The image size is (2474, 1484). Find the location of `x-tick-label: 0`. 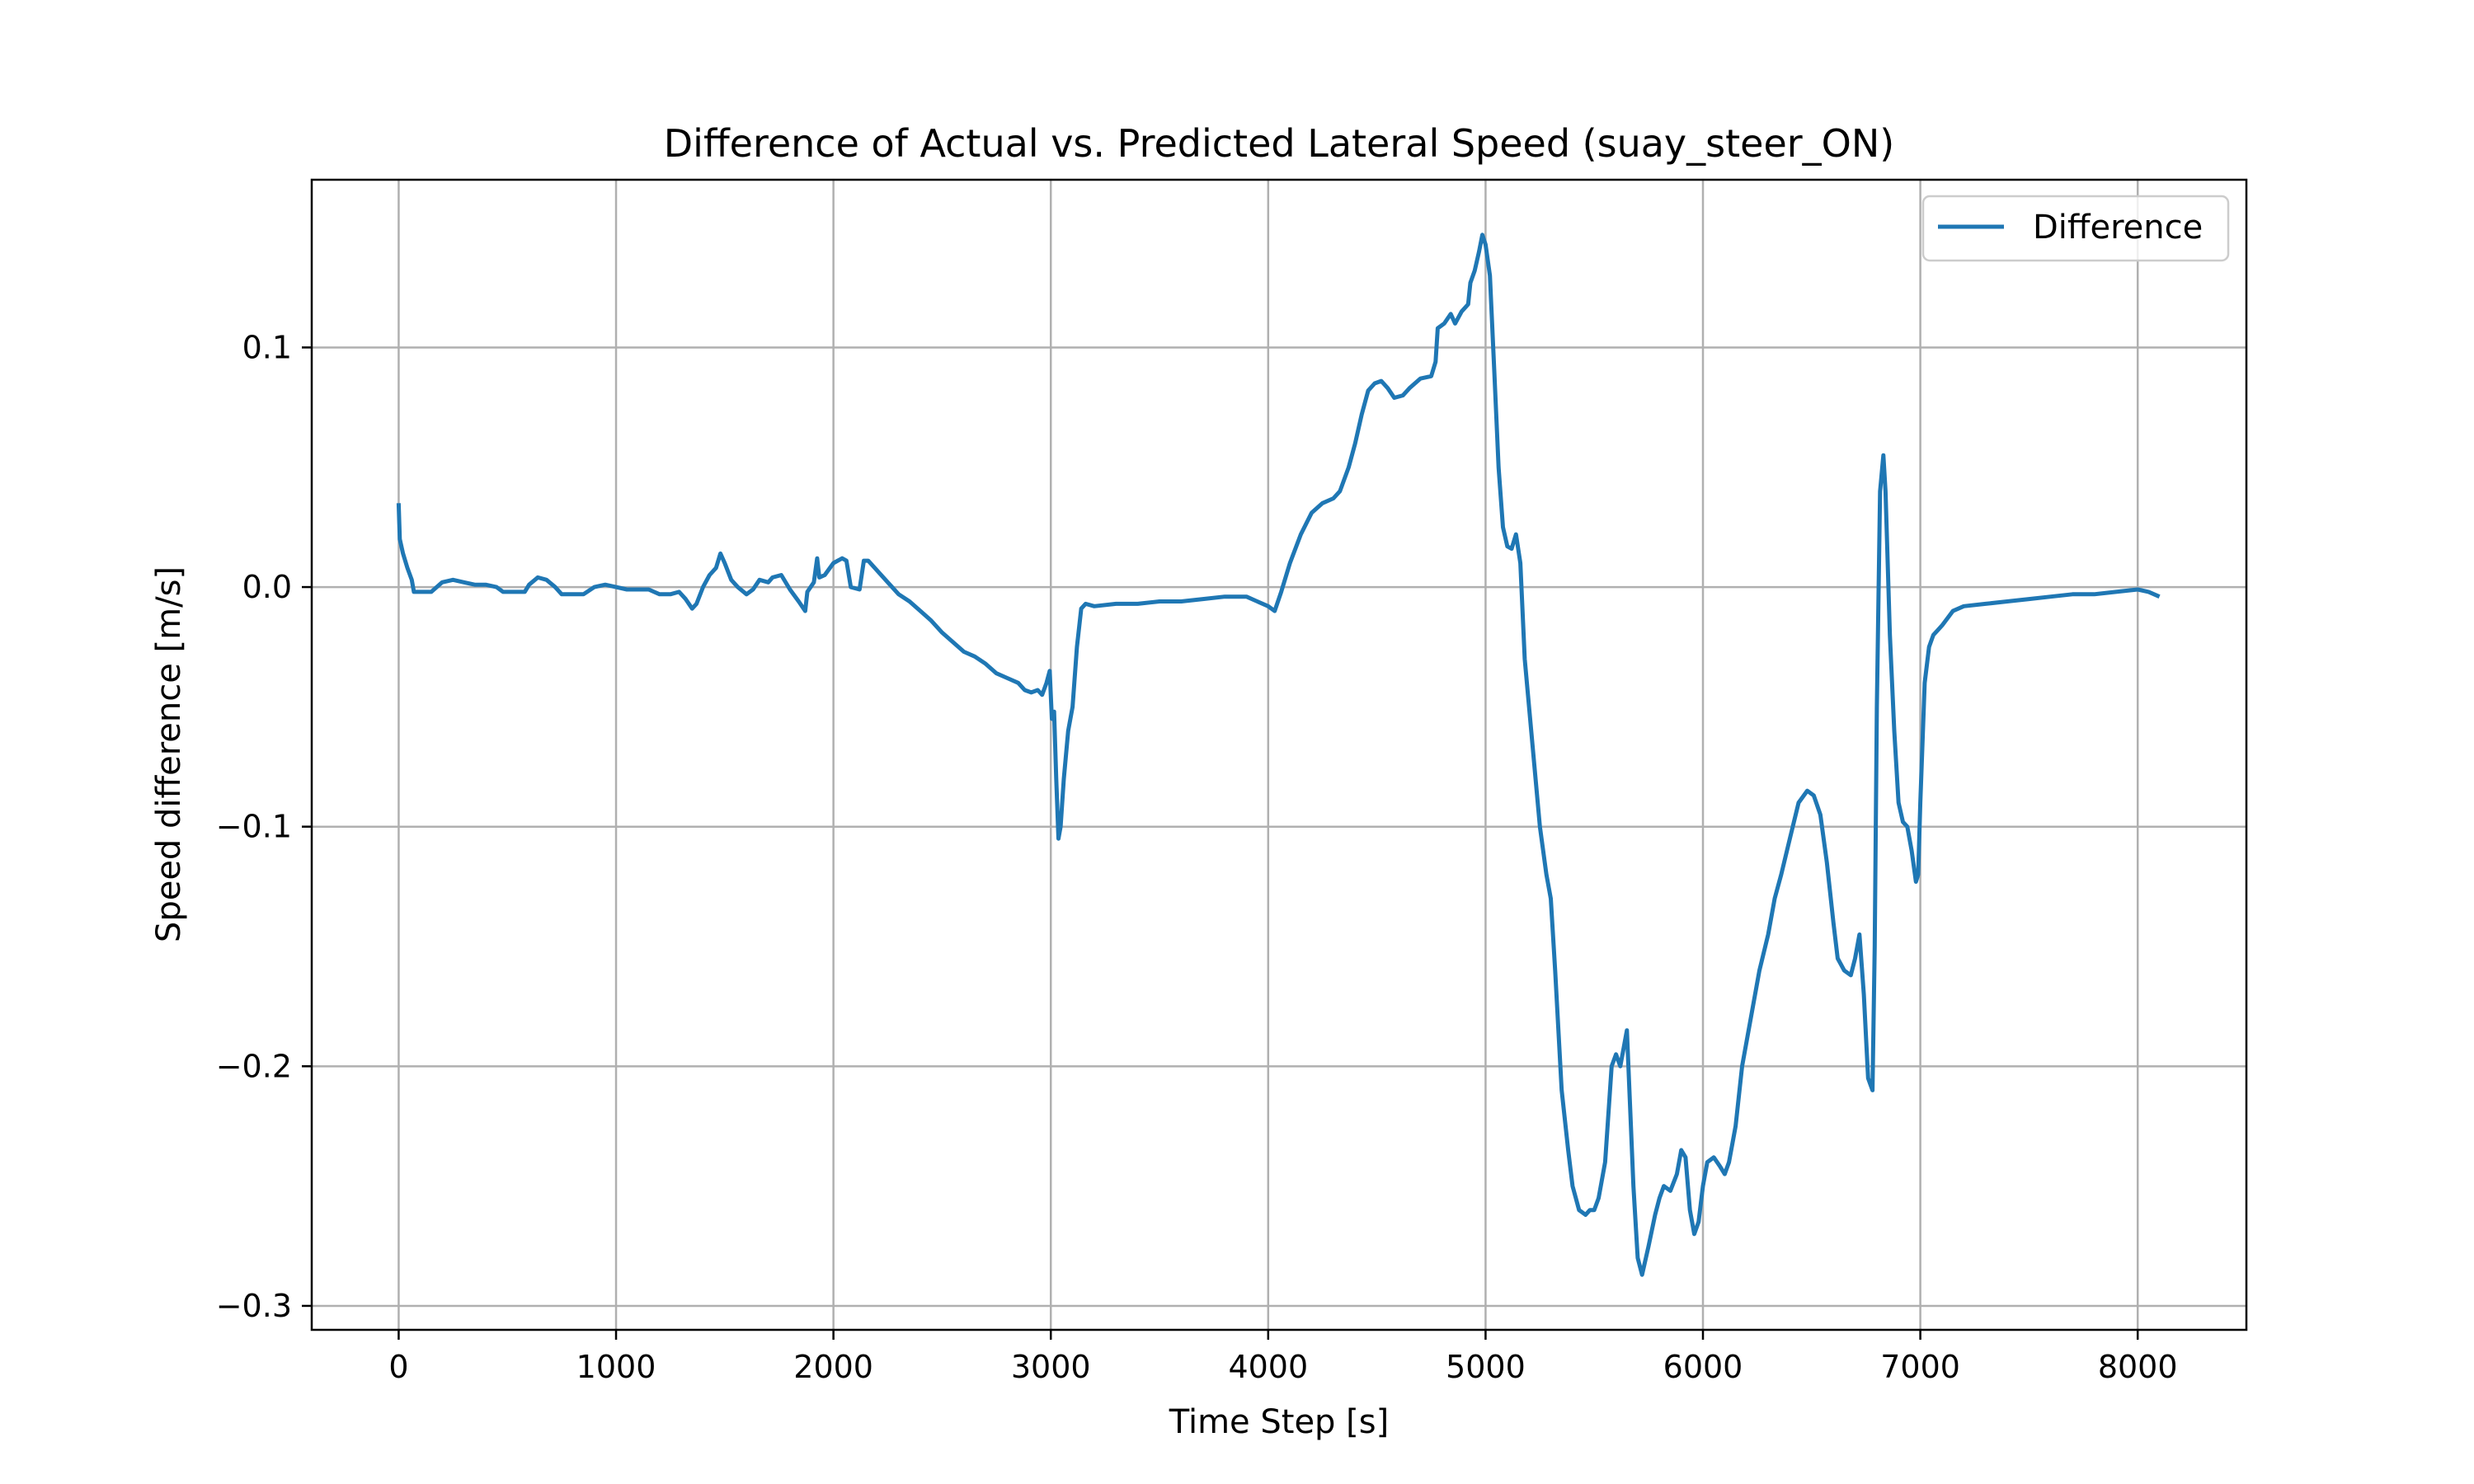

x-tick-label: 0 is located at coordinates (398, 1367).